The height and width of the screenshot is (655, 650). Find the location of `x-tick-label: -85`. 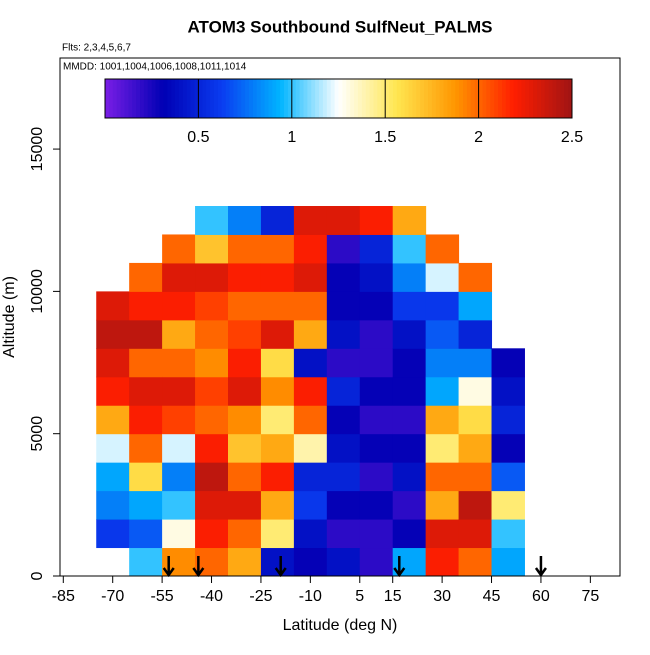

x-tick-label: -85 is located at coordinates (63, 596).